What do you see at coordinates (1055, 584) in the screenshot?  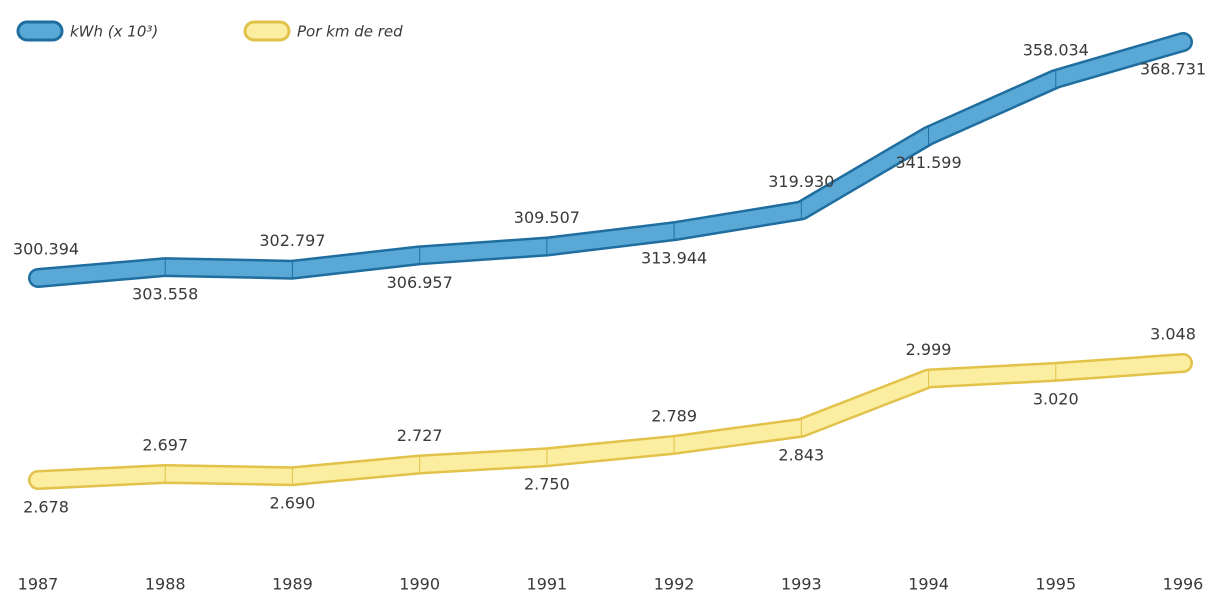 I see `x-tick-label: 1995` at bounding box center [1055, 584].